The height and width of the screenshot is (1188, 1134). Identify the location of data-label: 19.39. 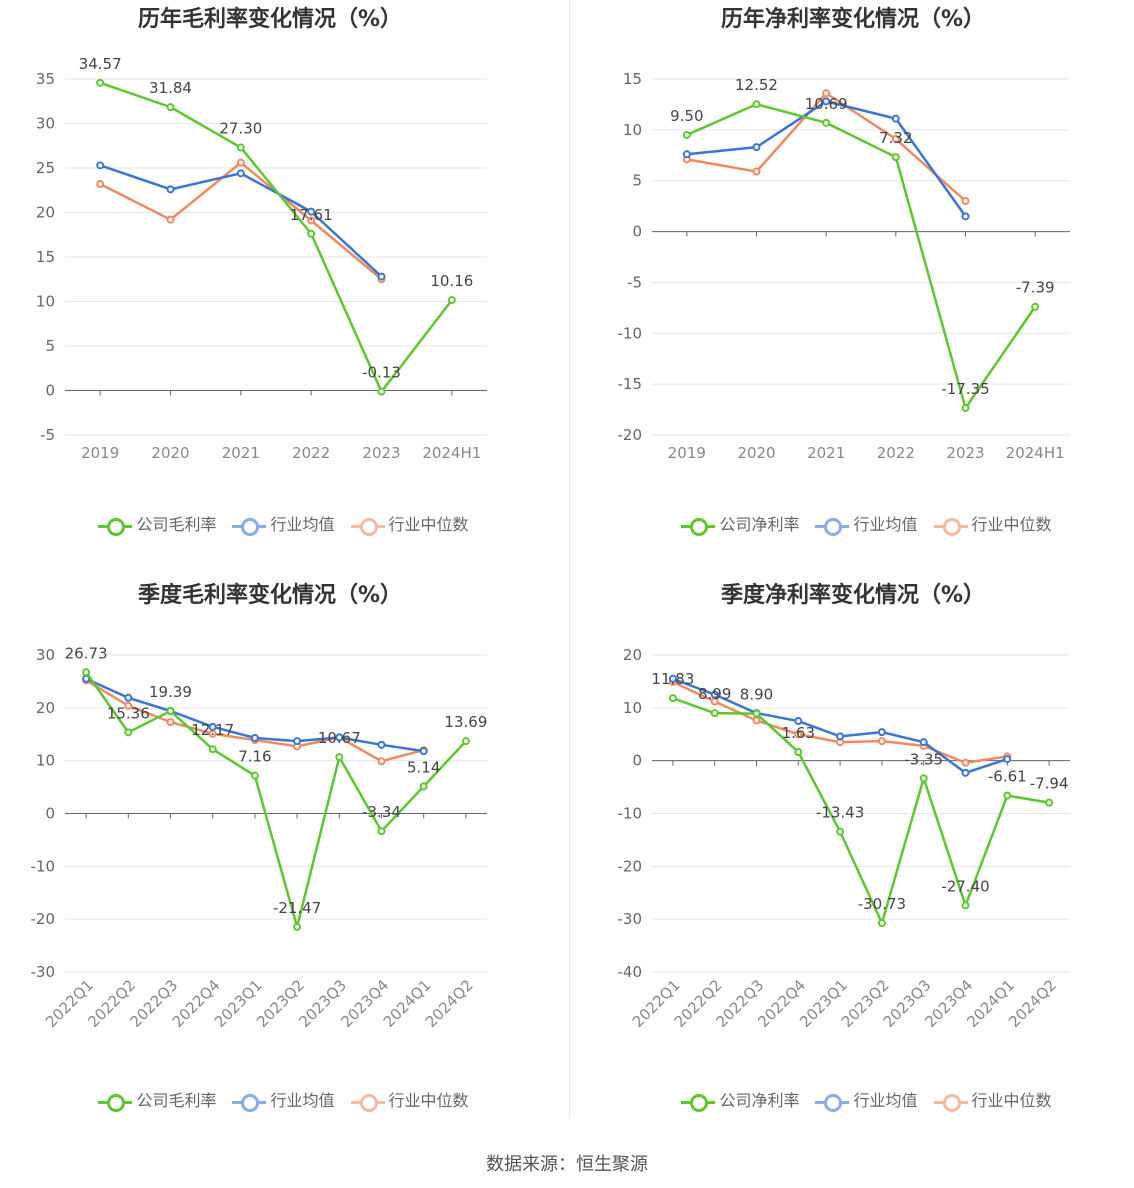
(170, 692).